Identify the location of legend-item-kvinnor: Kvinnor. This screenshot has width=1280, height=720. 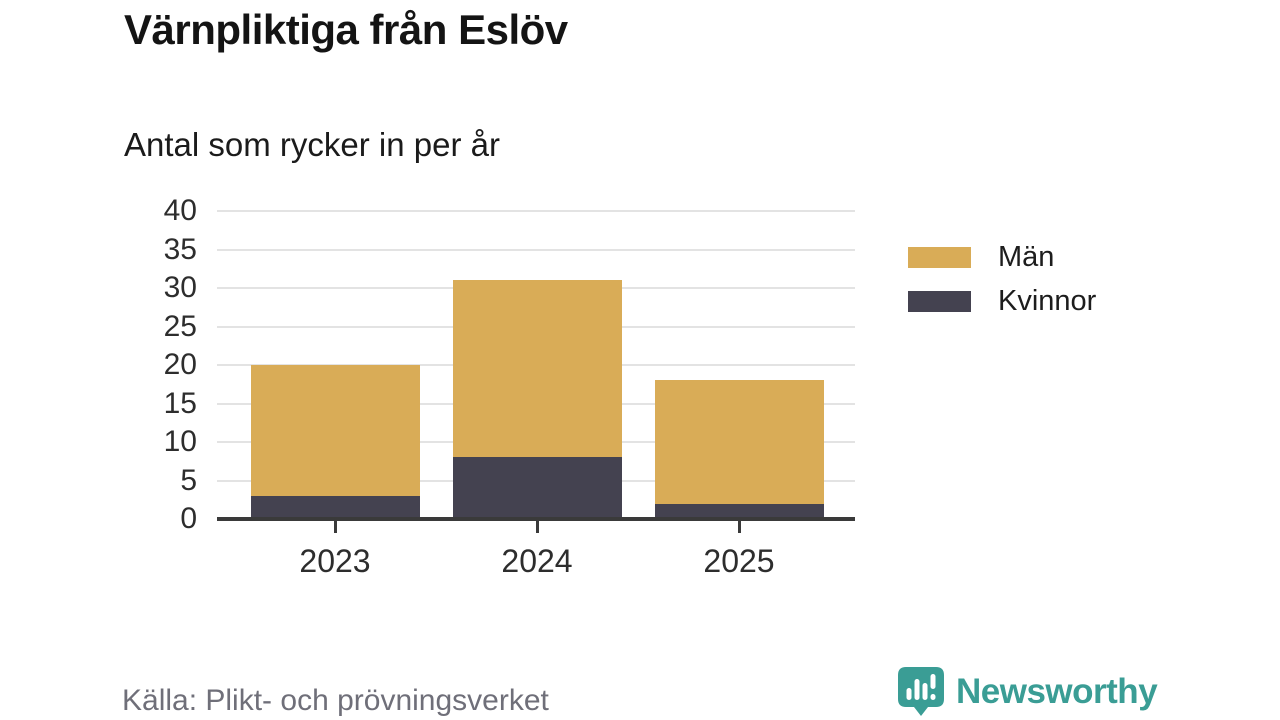
(1002, 301).